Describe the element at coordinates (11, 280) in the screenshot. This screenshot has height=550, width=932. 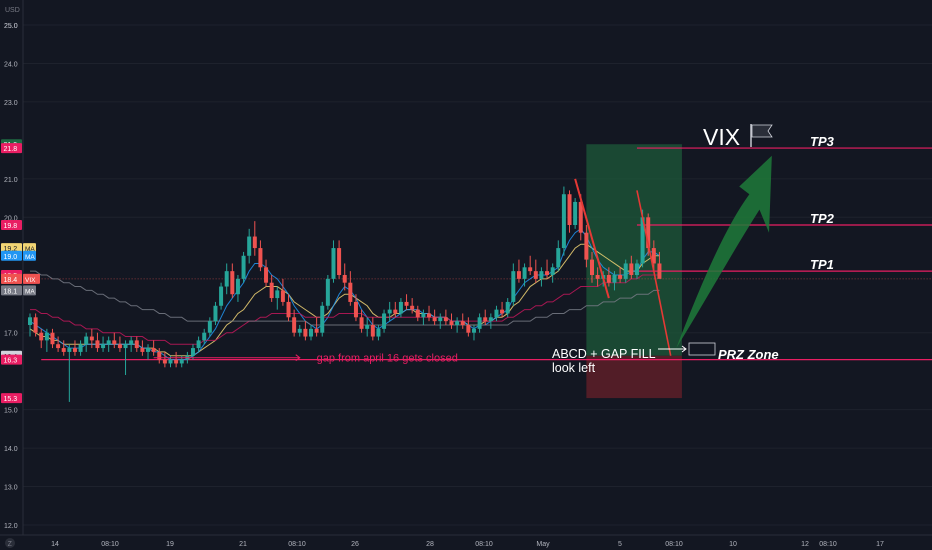
I see `price-tag-text: 18.4` at that location.